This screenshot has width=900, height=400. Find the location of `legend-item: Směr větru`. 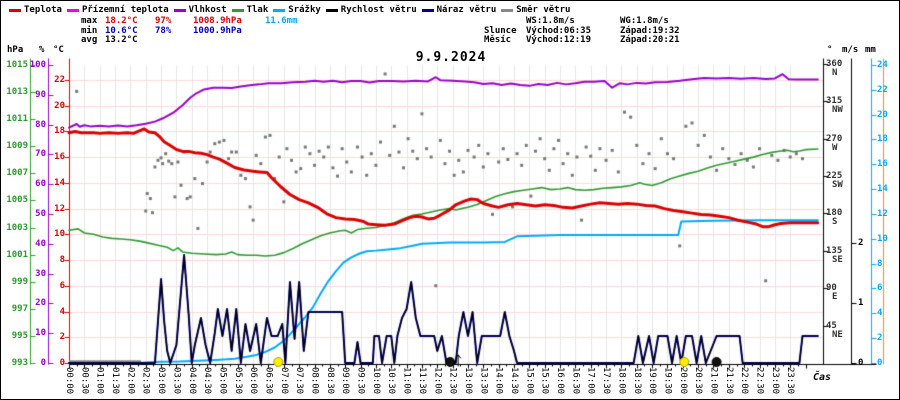

legend-item: Směr větru is located at coordinates (535, 10).